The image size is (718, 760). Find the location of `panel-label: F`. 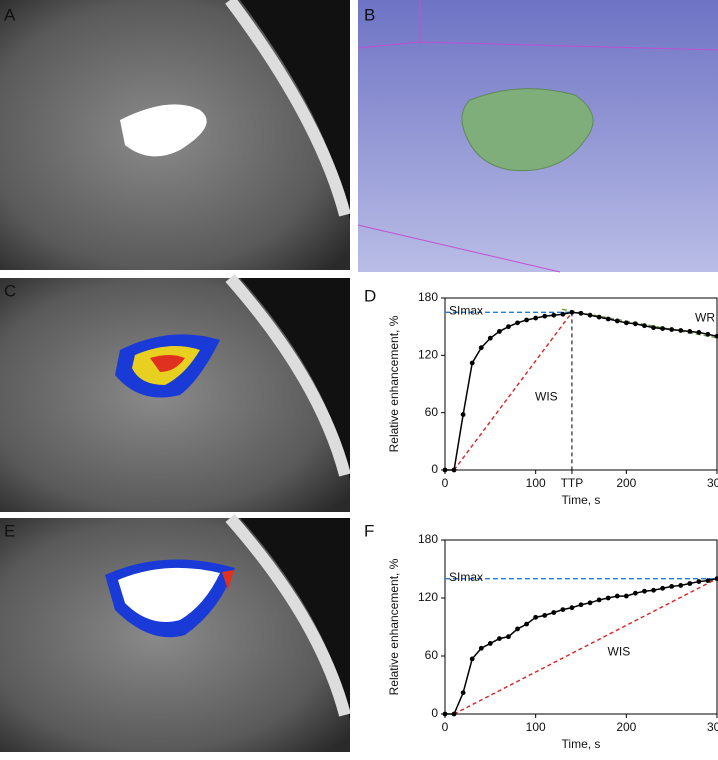

panel-label: F is located at coordinates (369, 530).